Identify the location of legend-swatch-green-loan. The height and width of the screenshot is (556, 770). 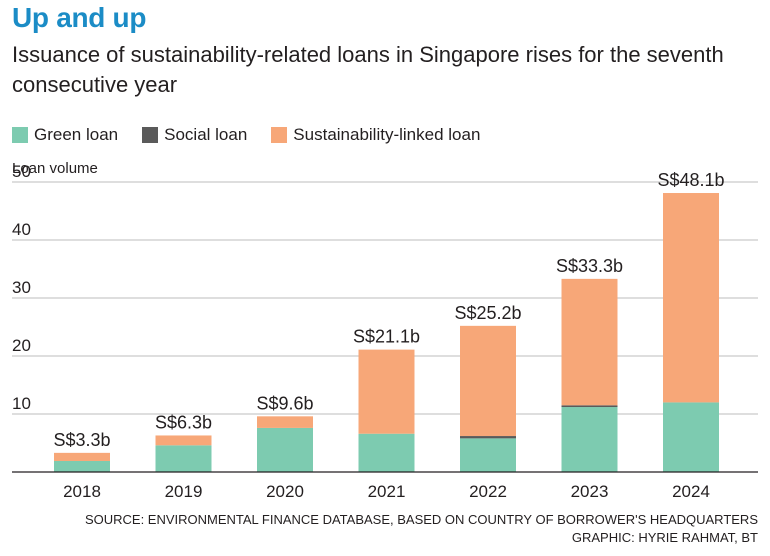
(20, 135).